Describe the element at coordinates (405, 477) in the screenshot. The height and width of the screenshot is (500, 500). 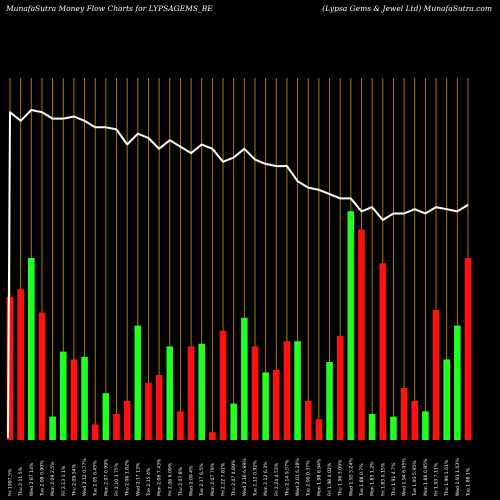
I see `x-tick-label: Wed 1.94 6.05%` at that location.